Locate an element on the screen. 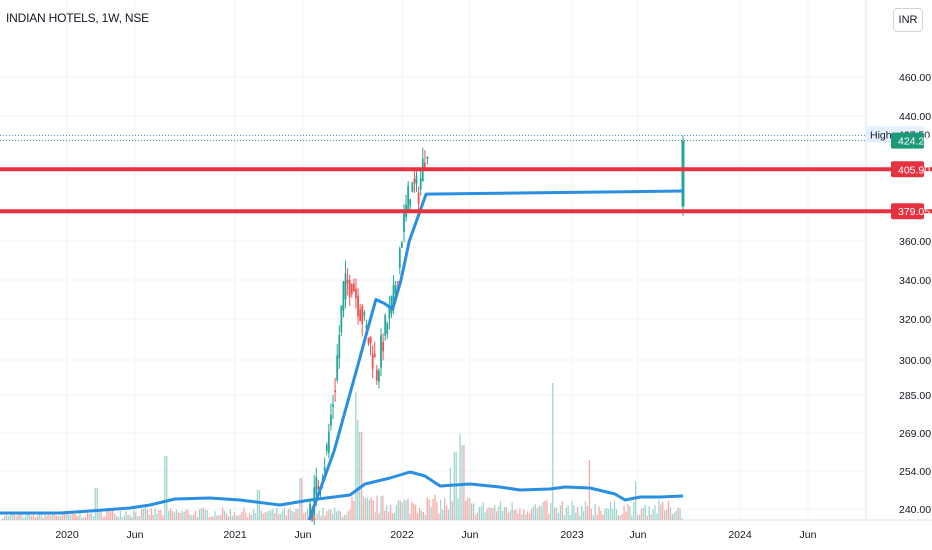 This screenshot has height=550, width=932. horizontal-levels is located at coordinates (466, 190).